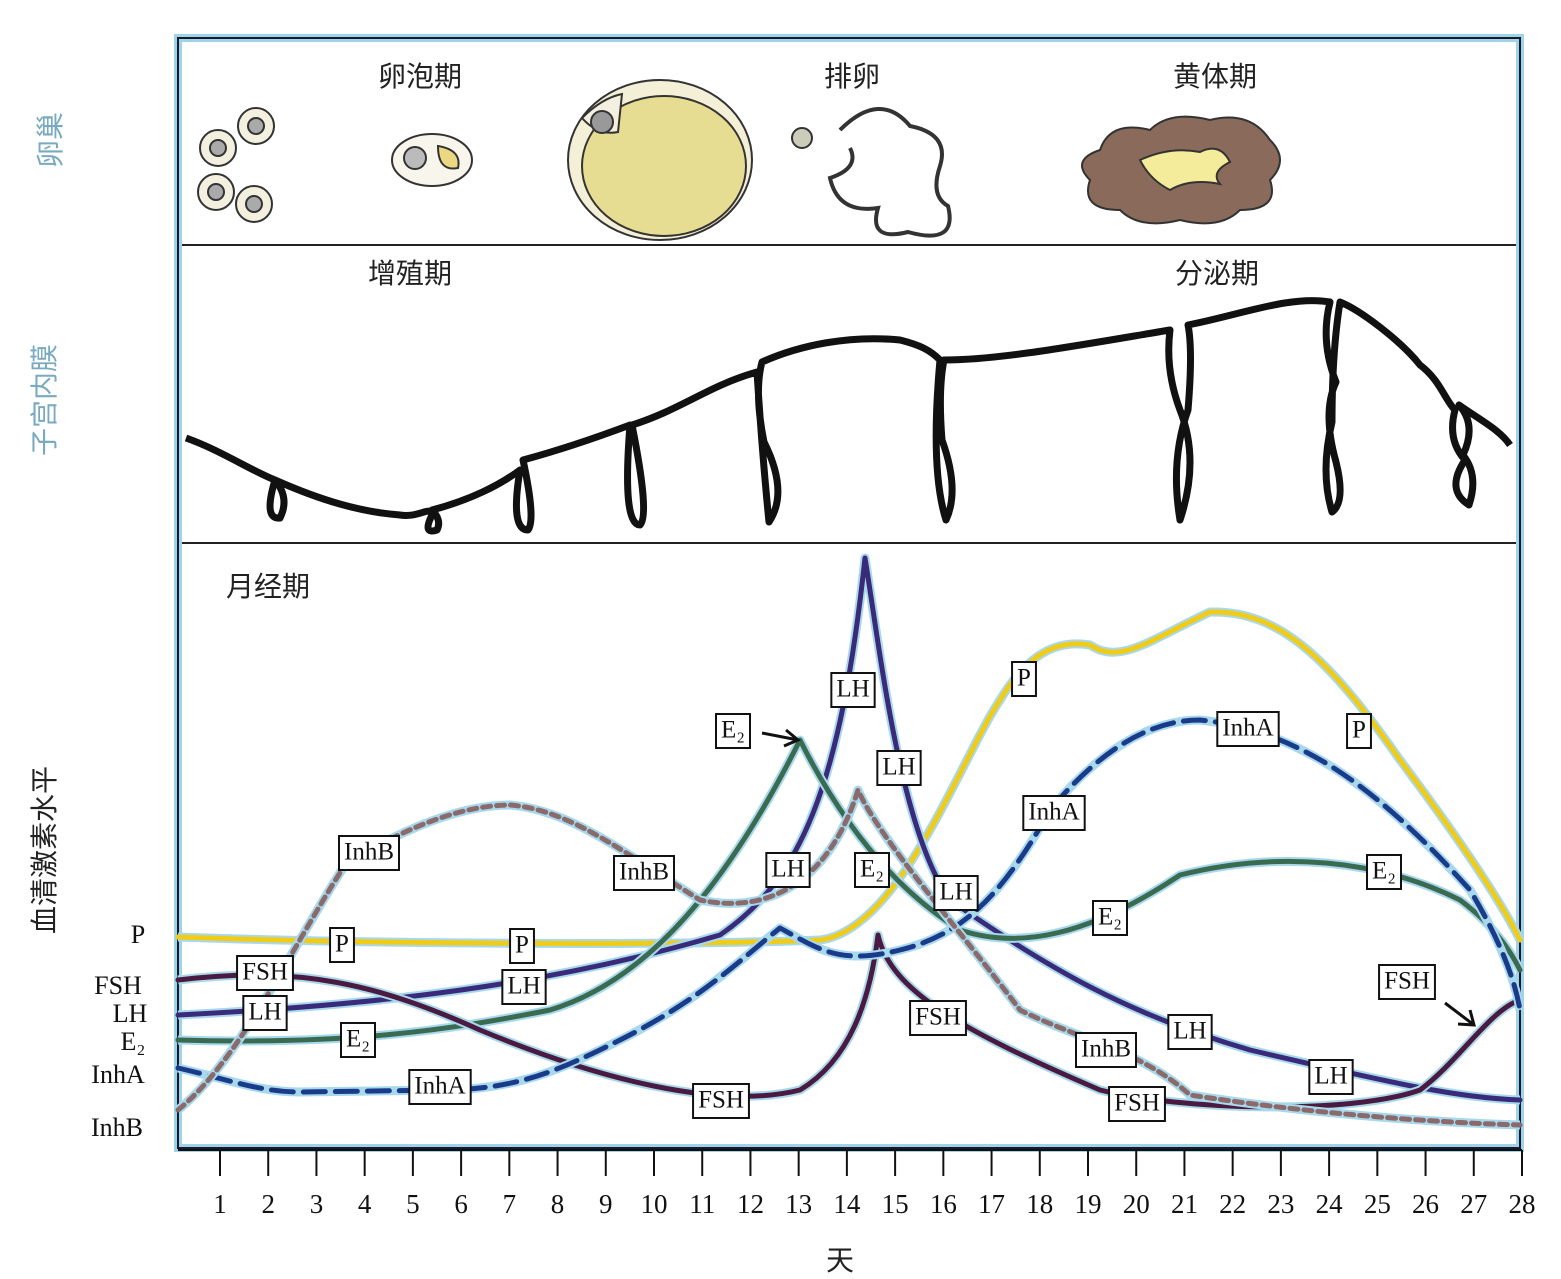 The height and width of the screenshot is (1279, 1561). I want to click on y-label: InhB, so click(117, 1127).